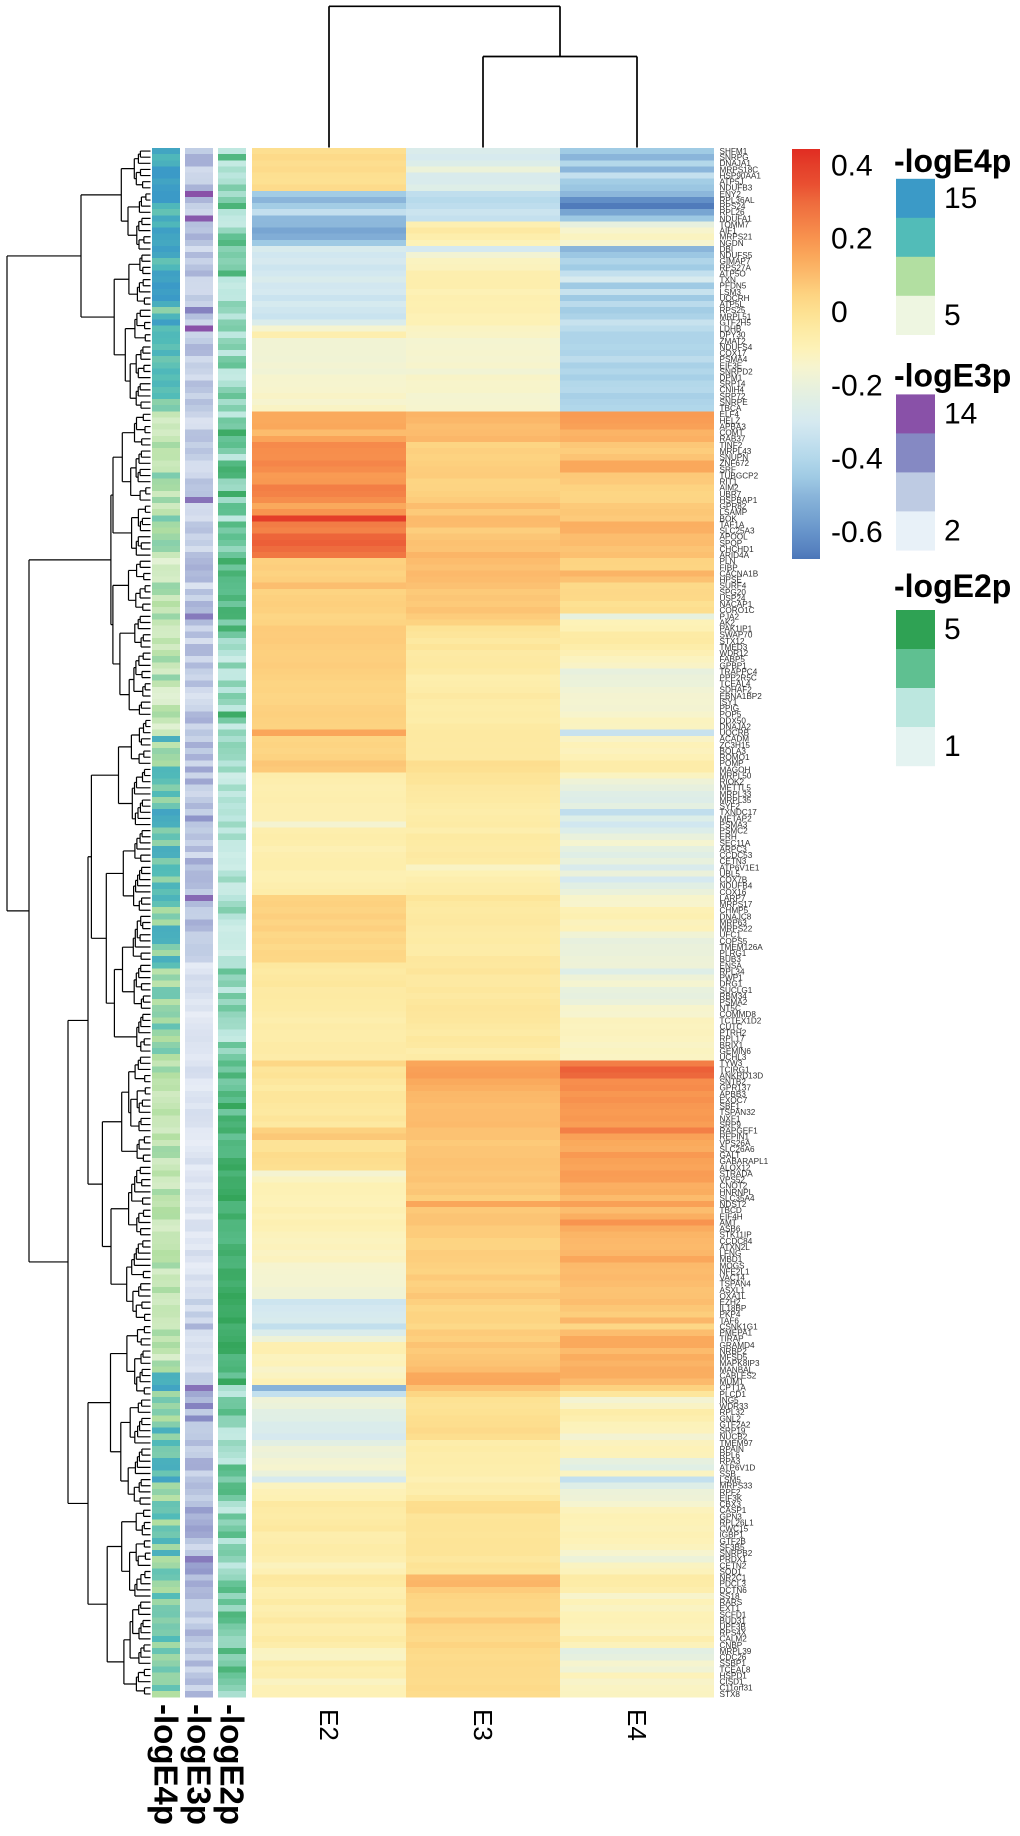  What do you see at coordinates (734, 1529) in the screenshot?
I see `svg-text: CWC15` at bounding box center [734, 1529].